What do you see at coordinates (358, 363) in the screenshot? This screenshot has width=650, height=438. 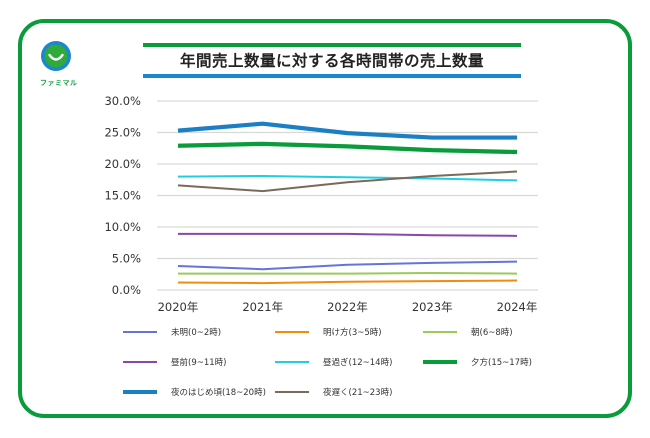 I see `legend-label: 昼過ぎ(12~14時)` at bounding box center [358, 363].